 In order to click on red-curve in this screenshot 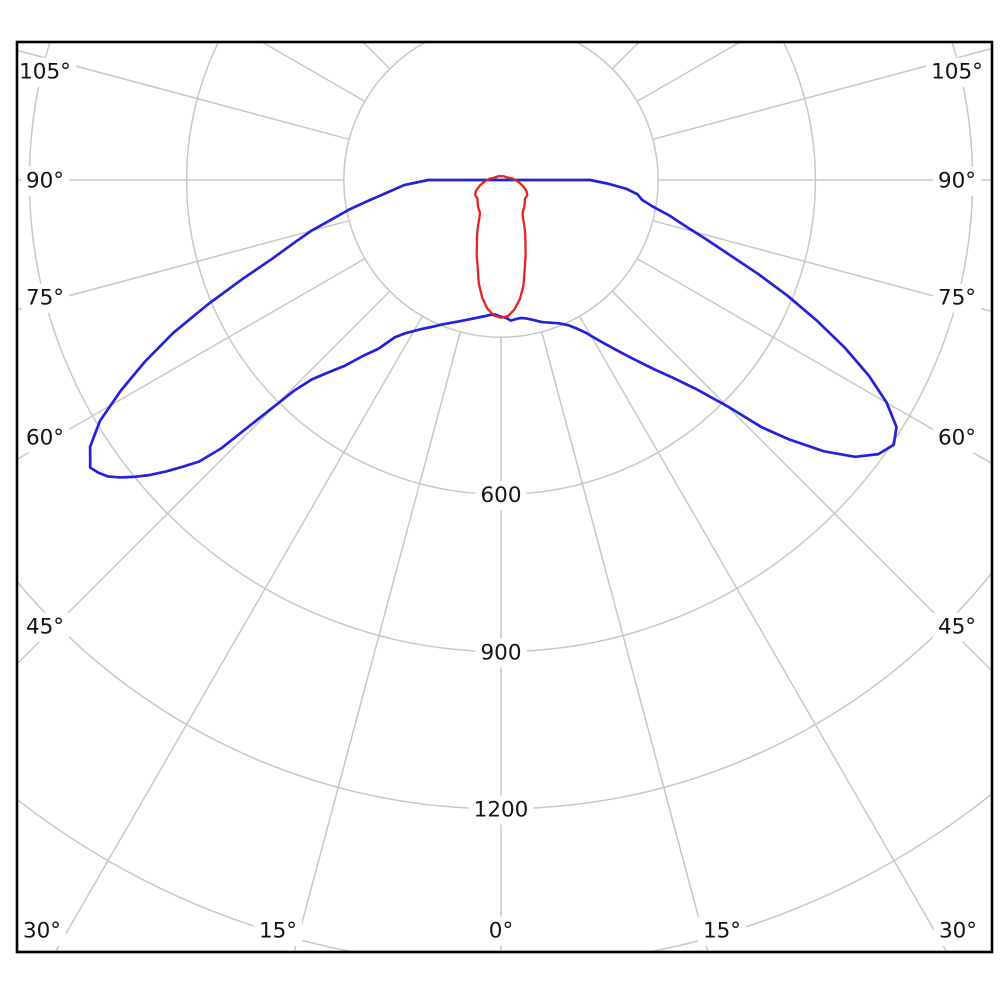, I will do `click(501, 246)`.